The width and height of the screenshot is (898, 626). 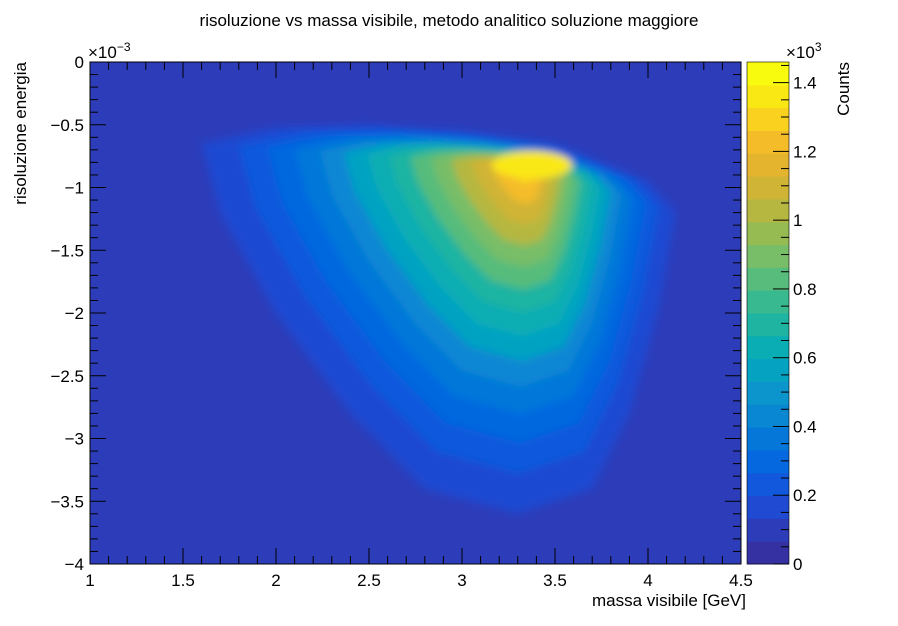 What do you see at coordinates (818, 47) in the screenshot?
I see `z-exponent-power: 3` at bounding box center [818, 47].